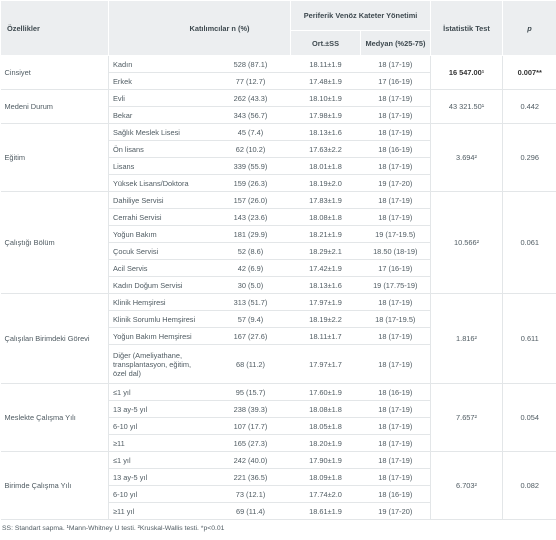 This screenshot has width=556, height=540. I want to click on group-label: Cinsiyet, so click(54, 72).